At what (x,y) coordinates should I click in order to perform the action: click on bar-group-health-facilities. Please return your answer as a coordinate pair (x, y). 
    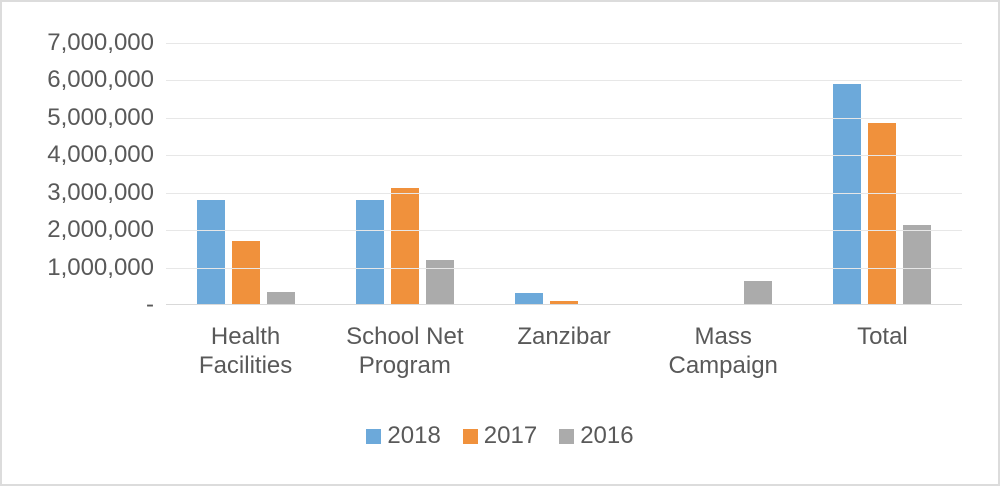
    Looking at the image, I should click on (245, 173).